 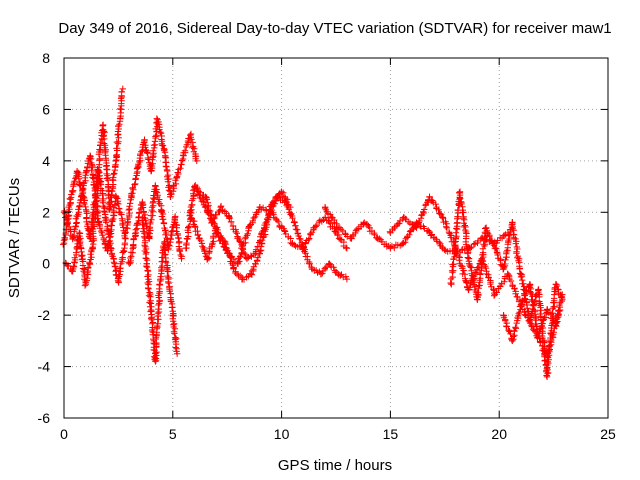 I want to click on series-track-l, so click(x=506, y=284).